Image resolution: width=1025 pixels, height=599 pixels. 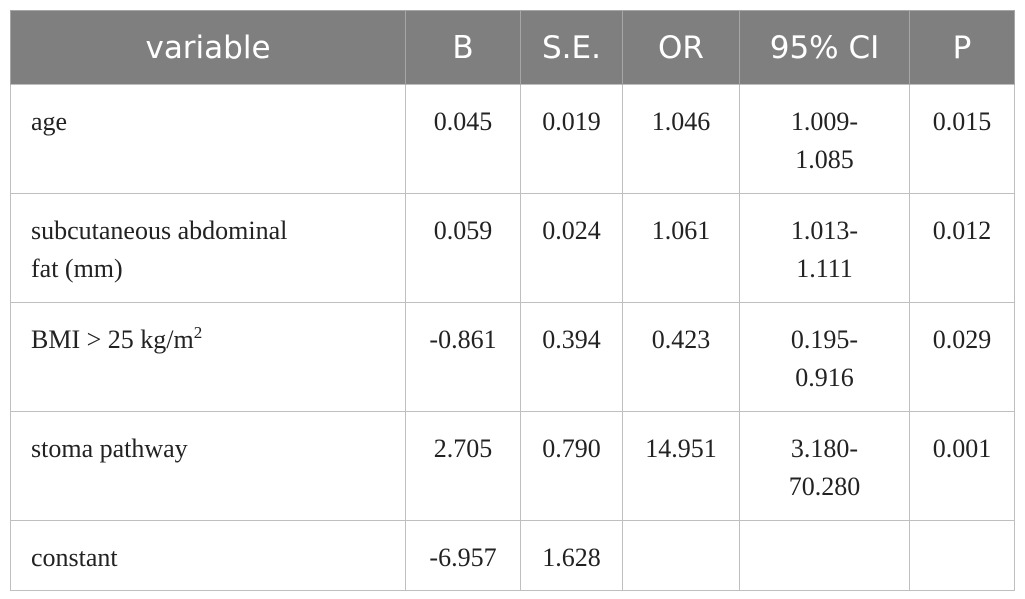 I want to click on ci-low: 1.013-, so click(x=824, y=230).